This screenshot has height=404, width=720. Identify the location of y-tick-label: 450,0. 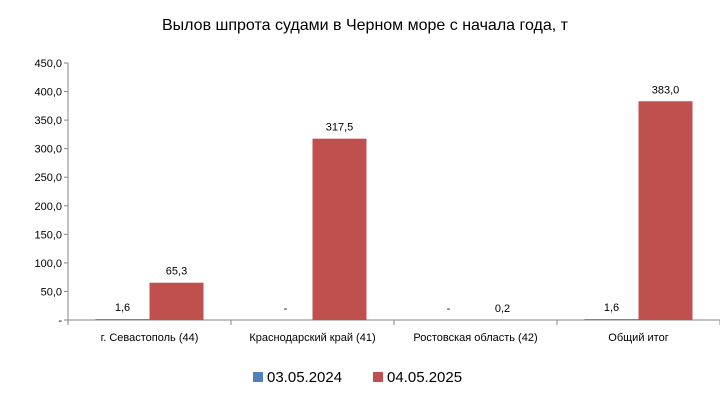
(48, 64).